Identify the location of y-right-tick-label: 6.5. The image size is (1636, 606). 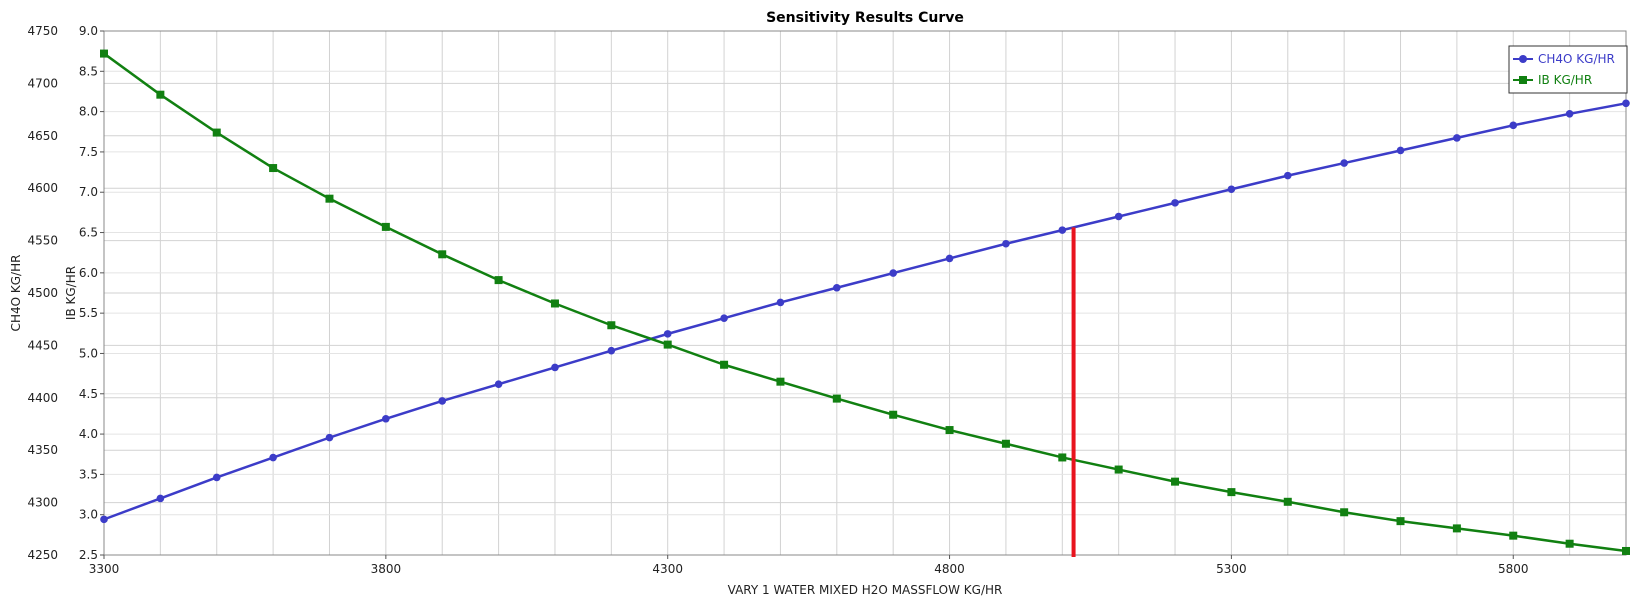
(88, 233).